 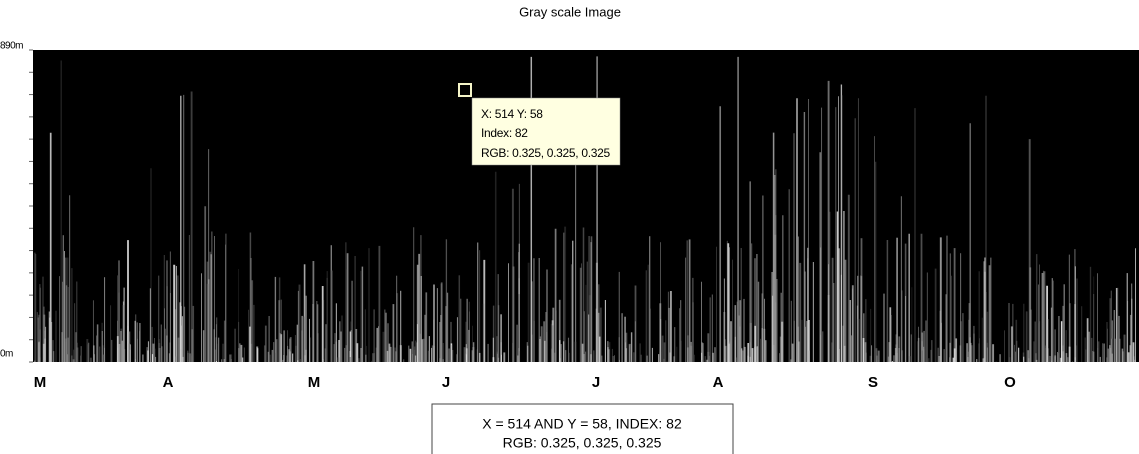 What do you see at coordinates (465, 90) in the screenshot?
I see `datatip-marker` at bounding box center [465, 90].